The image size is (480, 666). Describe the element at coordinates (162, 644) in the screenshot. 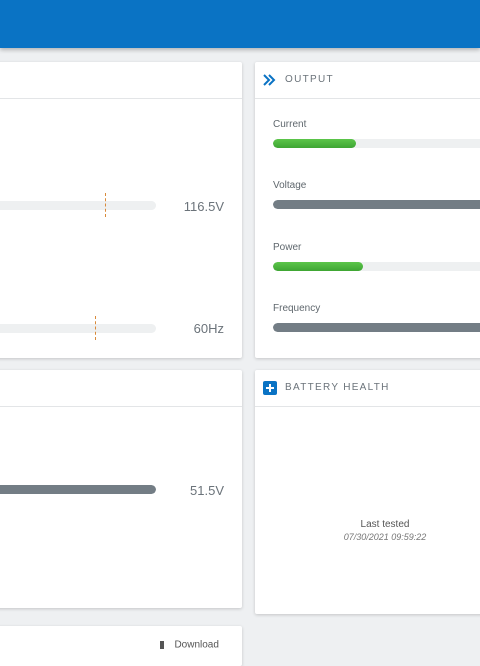

I see `download-icon` at that location.